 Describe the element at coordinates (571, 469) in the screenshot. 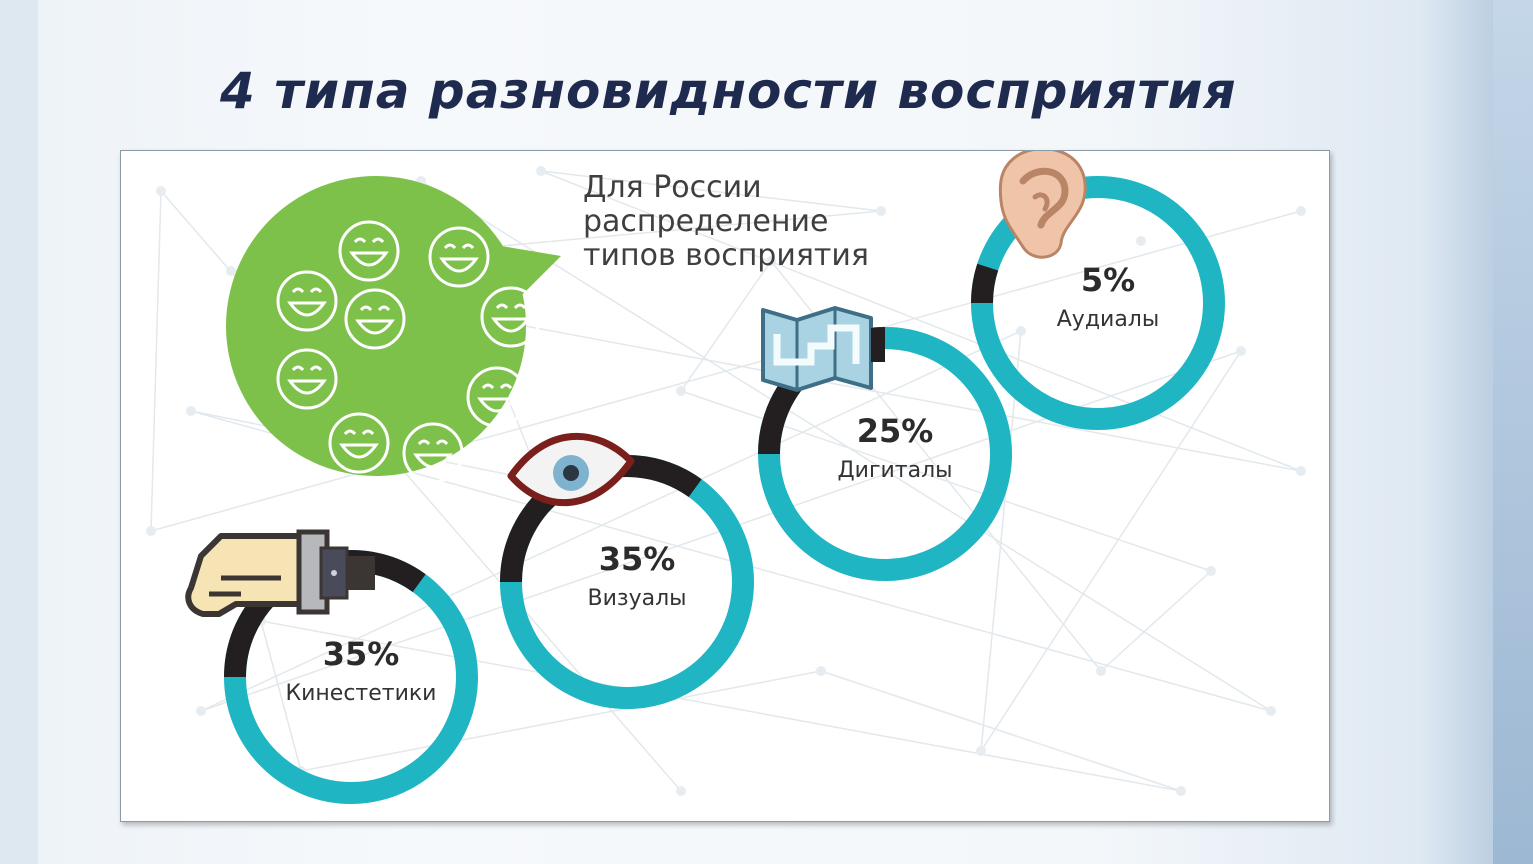

I see `eye-icon` at that location.